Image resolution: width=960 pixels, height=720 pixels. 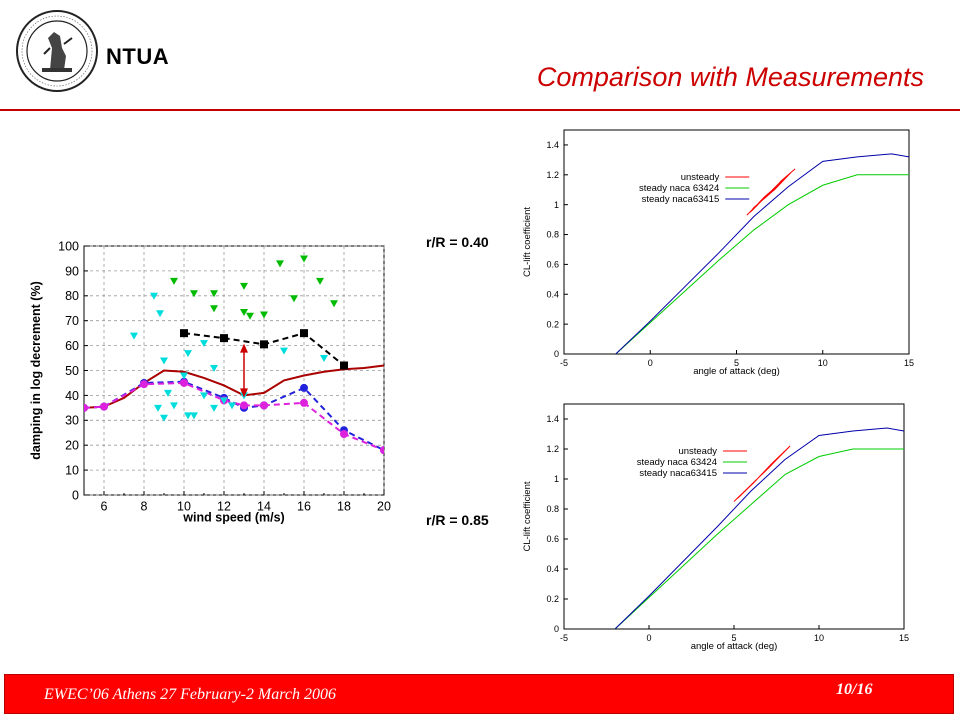 I want to click on radius-label-085: r/R = 0.85, so click(x=457, y=520).